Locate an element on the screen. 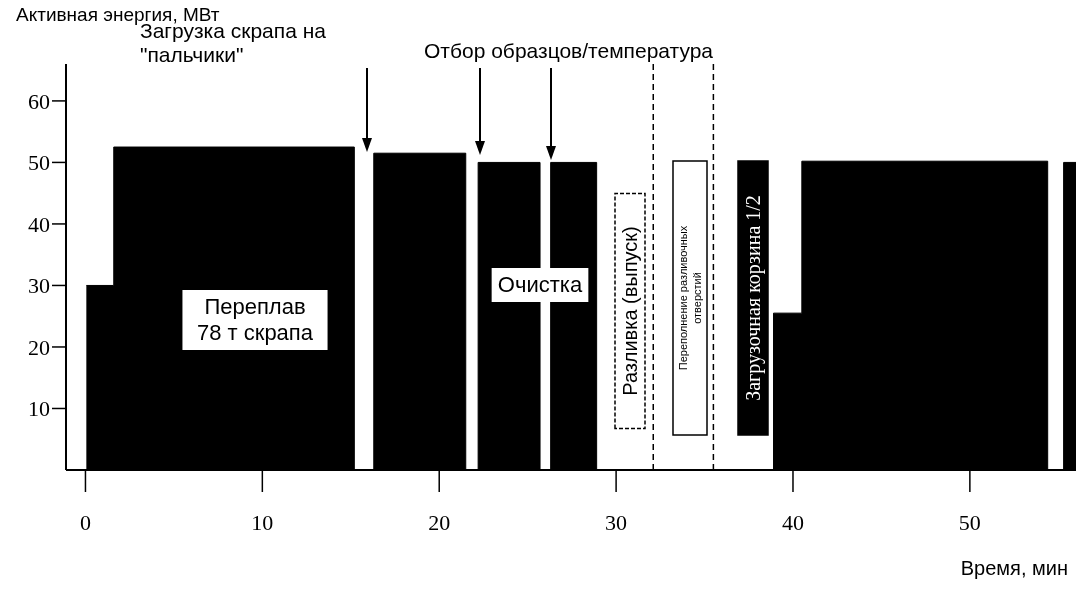 Image resolution: width=1076 pixels, height=593 pixels. y-tick-label: 50 is located at coordinates (39, 163).